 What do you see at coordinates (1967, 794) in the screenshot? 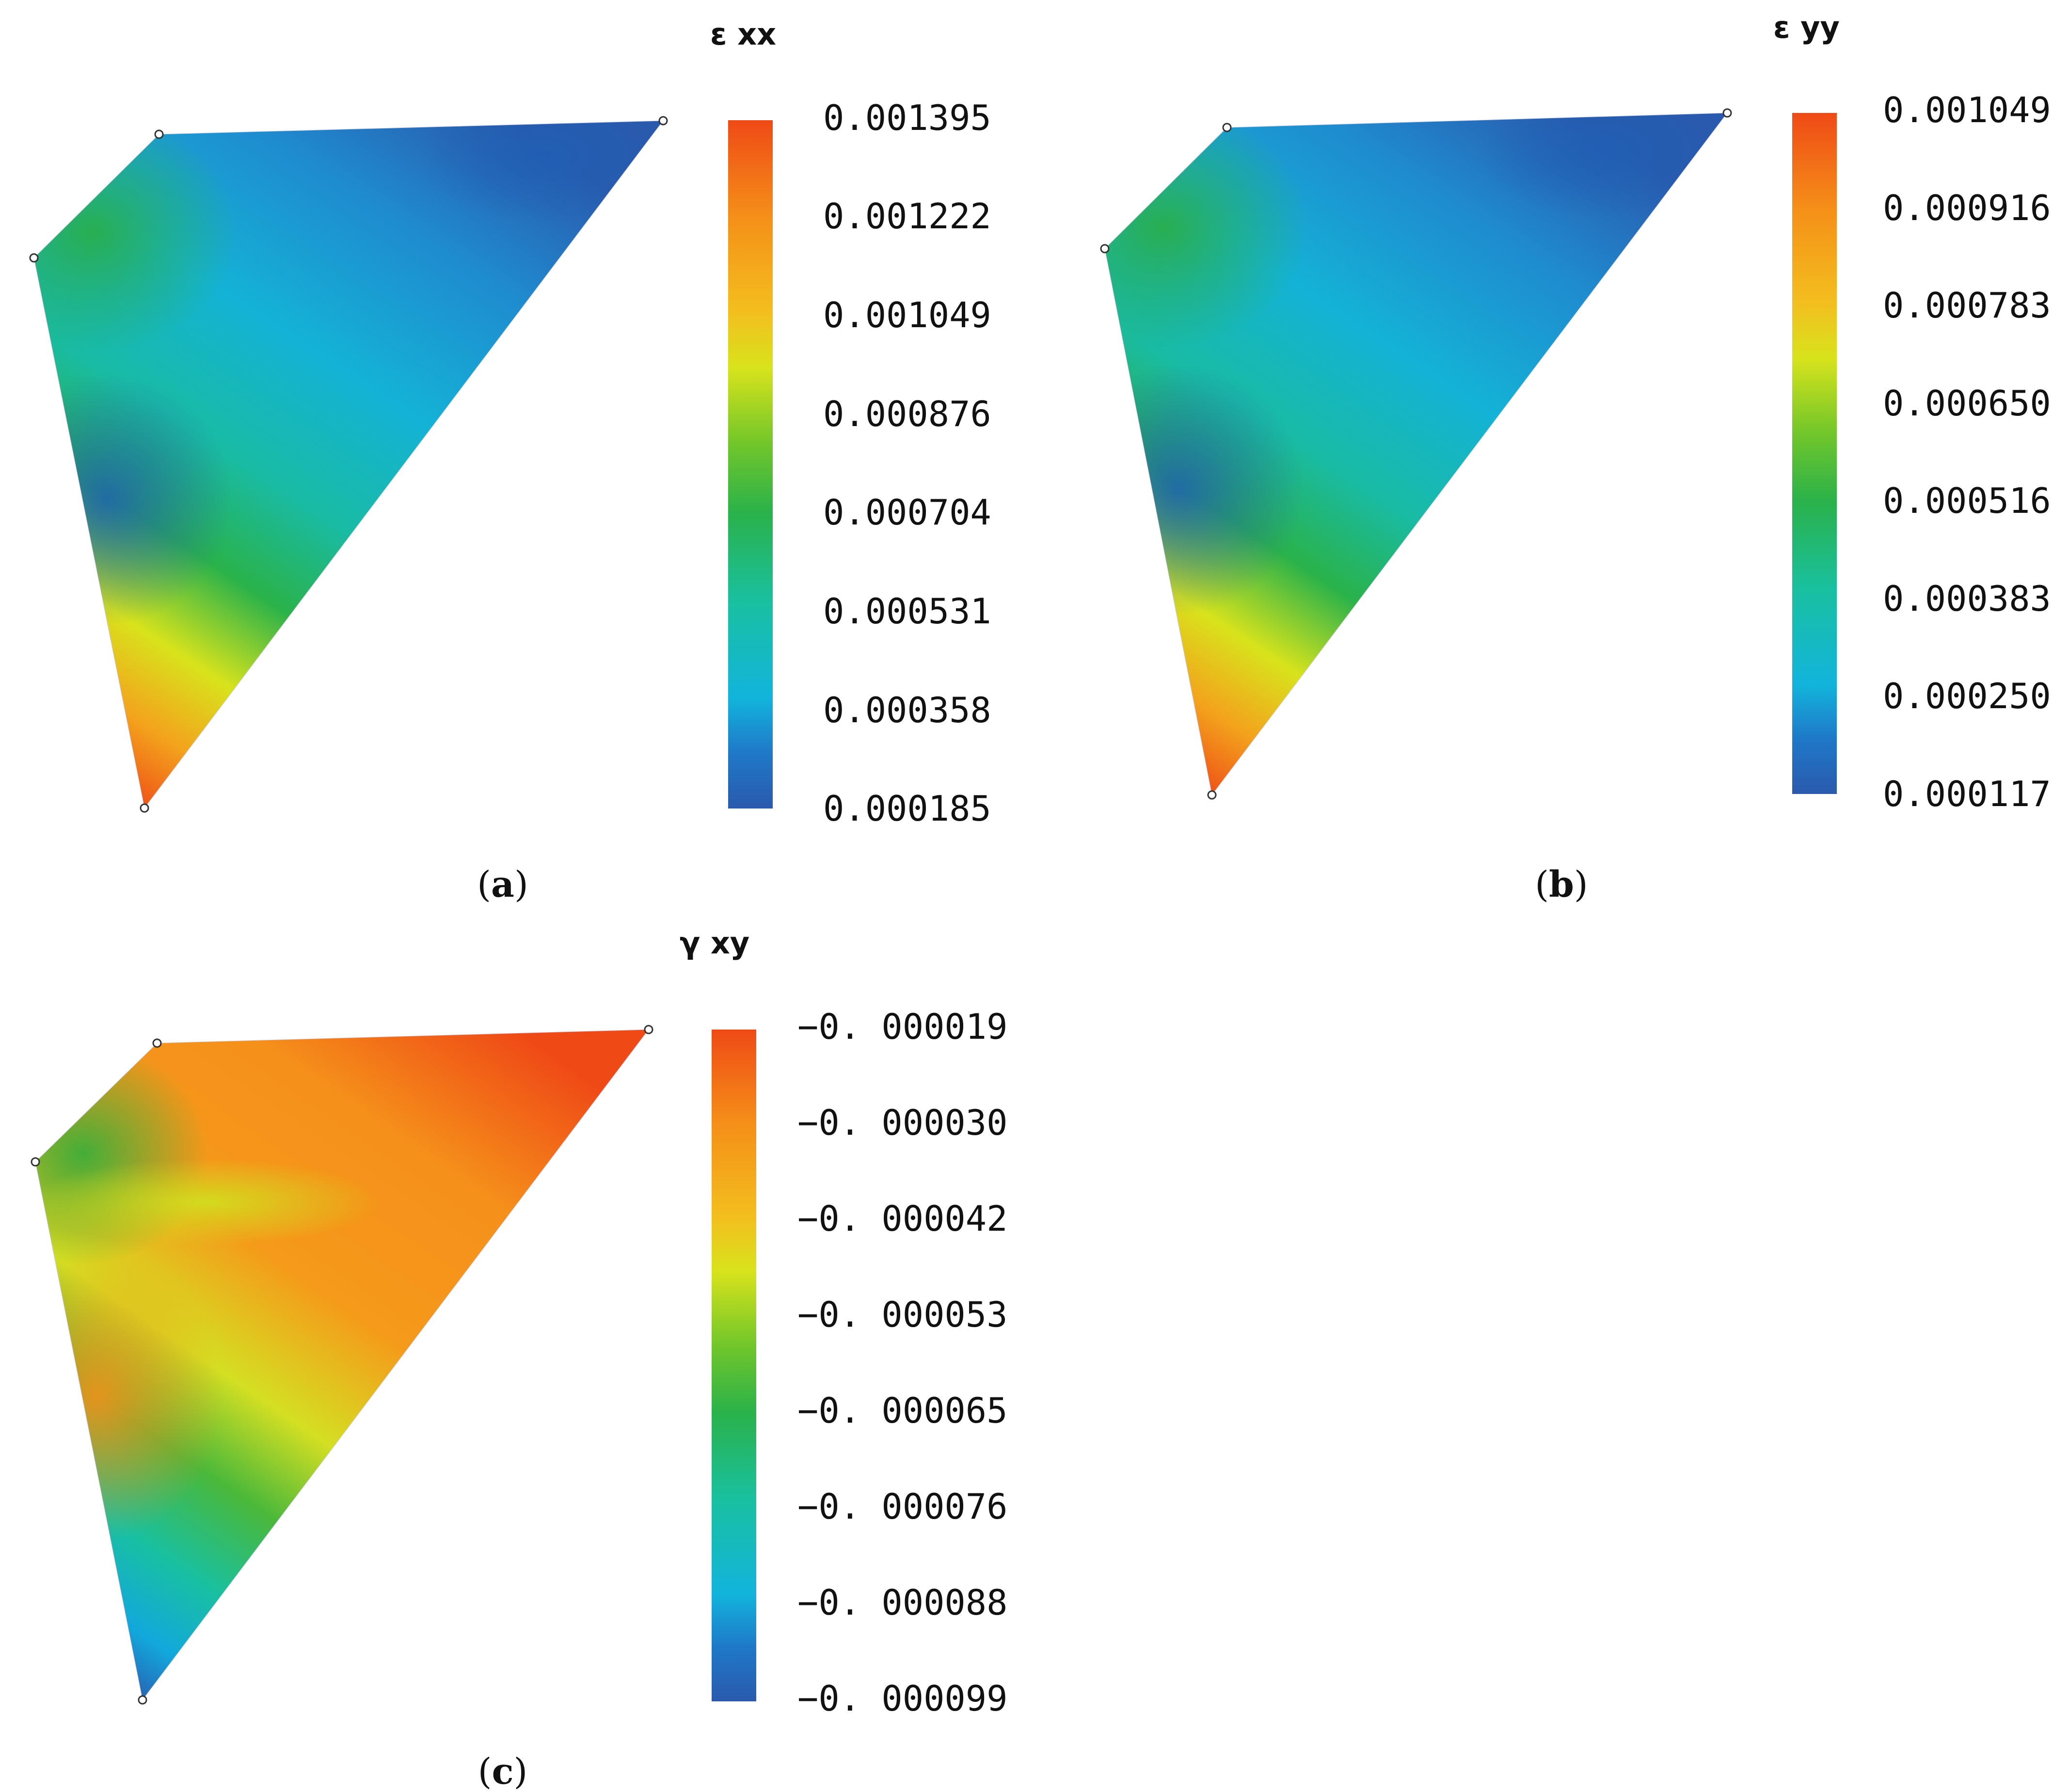
I see `colorbar-tick-label: 0.000117` at bounding box center [1967, 794].